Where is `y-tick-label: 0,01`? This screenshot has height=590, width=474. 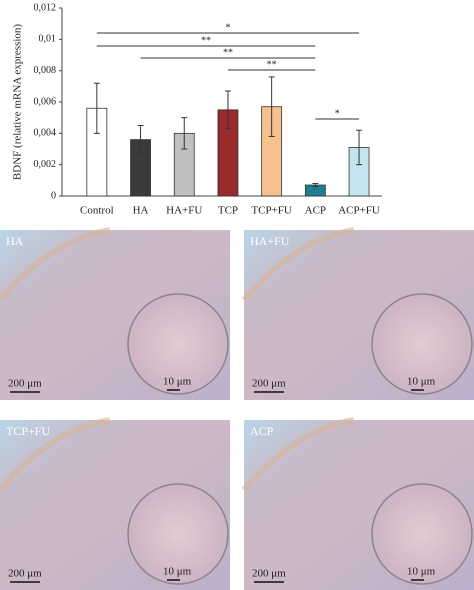 y-tick-label: 0,01 is located at coordinates (48, 39).